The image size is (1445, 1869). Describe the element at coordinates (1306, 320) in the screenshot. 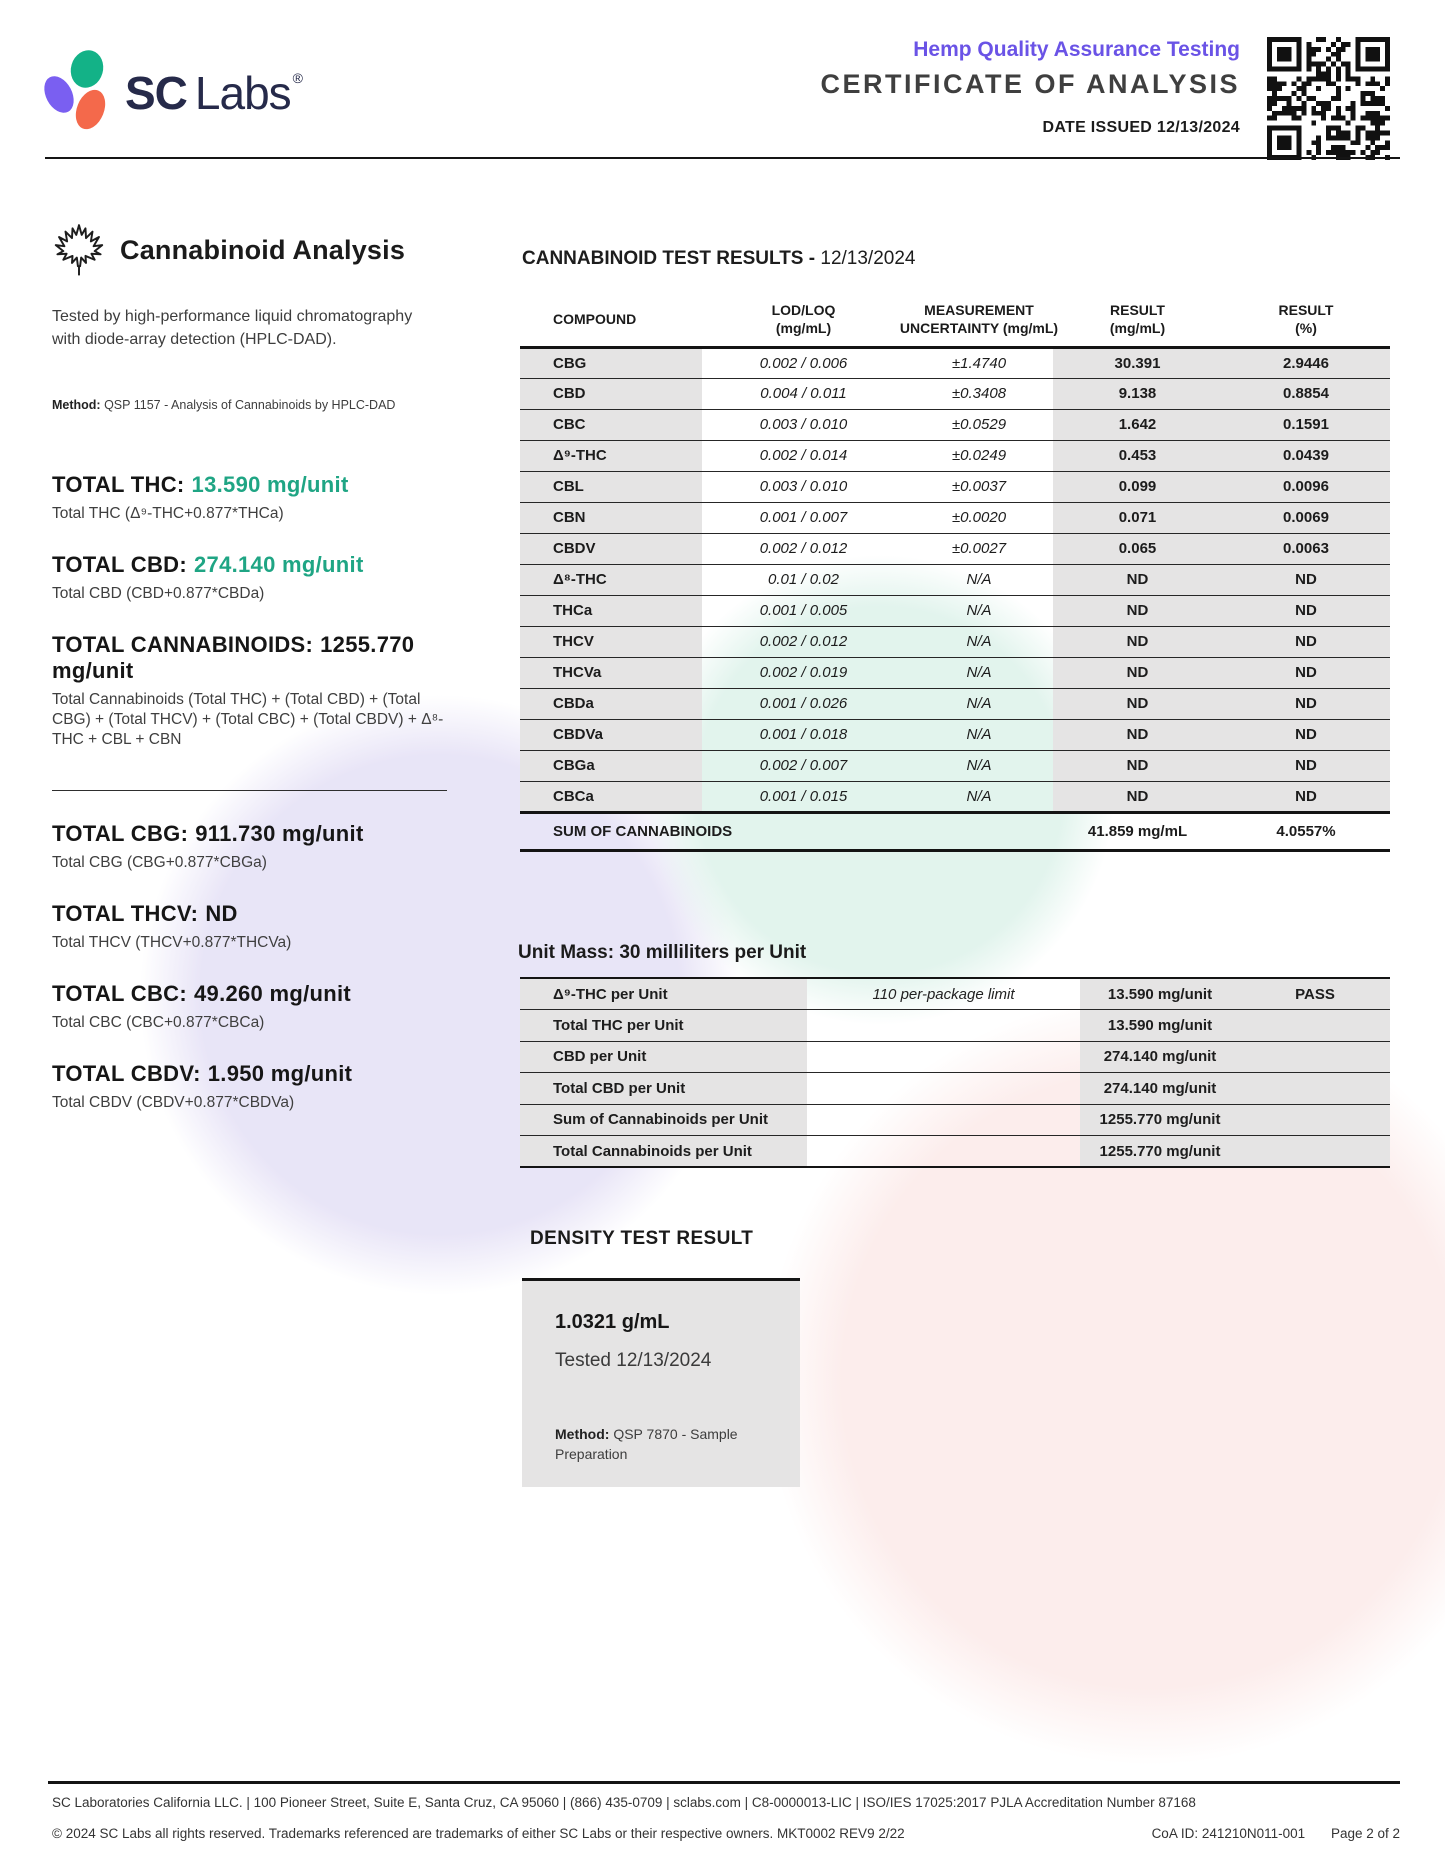

I see `col-header-result-pct: RESULT (%)` at that location.